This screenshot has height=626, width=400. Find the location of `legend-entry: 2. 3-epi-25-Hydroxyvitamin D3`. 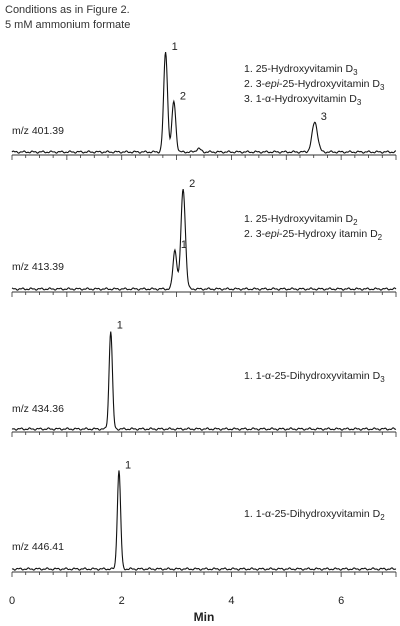

legend-entry: 2. 3-epi-25-Hydroxyvitamin D3 is located at coordinates (314, 85).